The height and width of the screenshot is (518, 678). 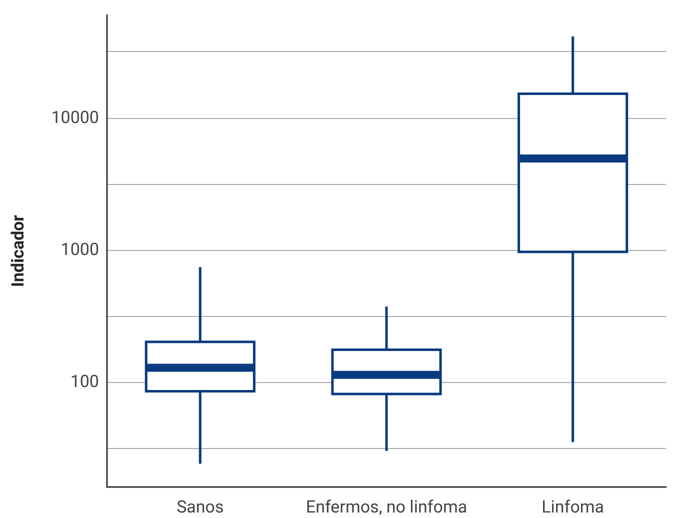 I want to click on y-axis-title: Indicador, so click(x=18, y=250).